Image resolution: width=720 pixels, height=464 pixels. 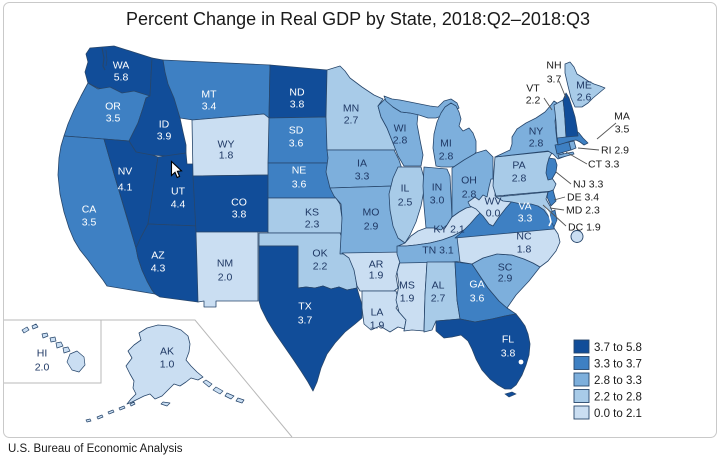 I want to click on svg-text: 0.0, so click(x=493, y=214).